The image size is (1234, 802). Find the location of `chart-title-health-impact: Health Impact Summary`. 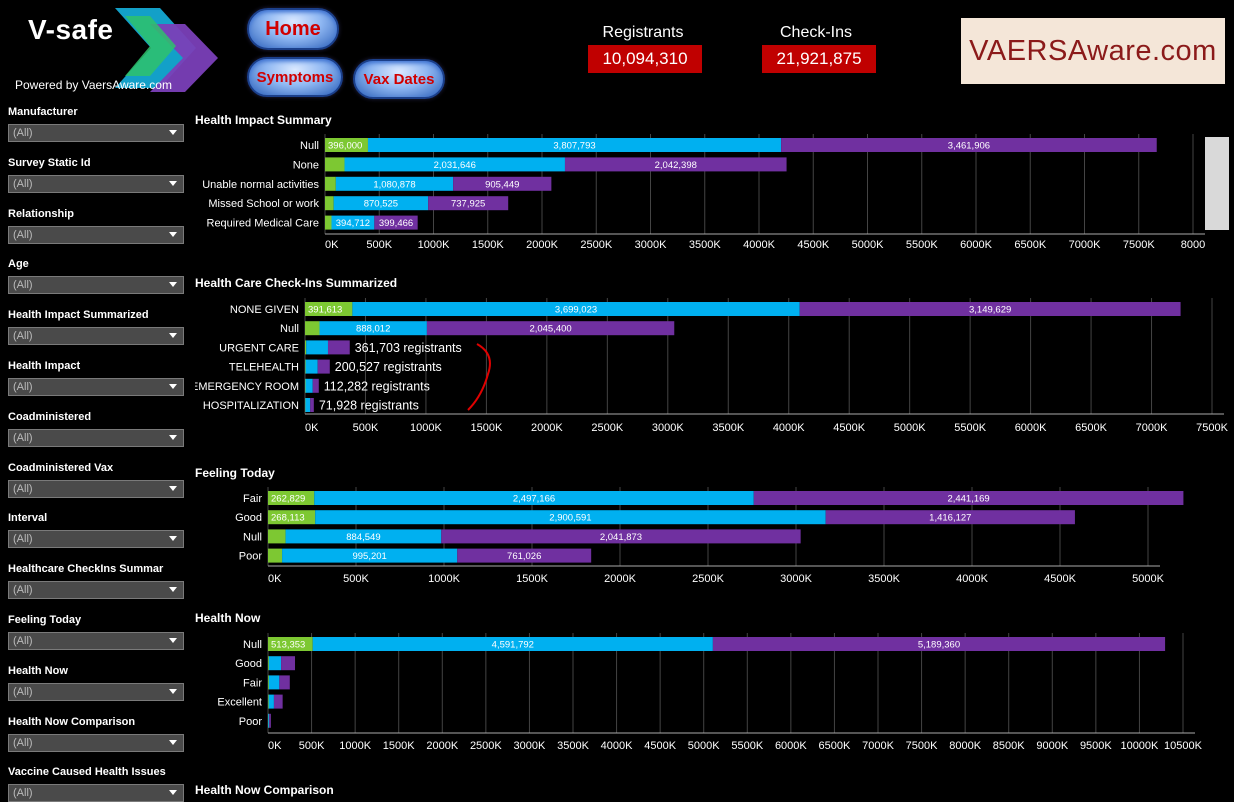

chart-title-health-impact: Health Impact Summary is located at coordinates (263, 120).